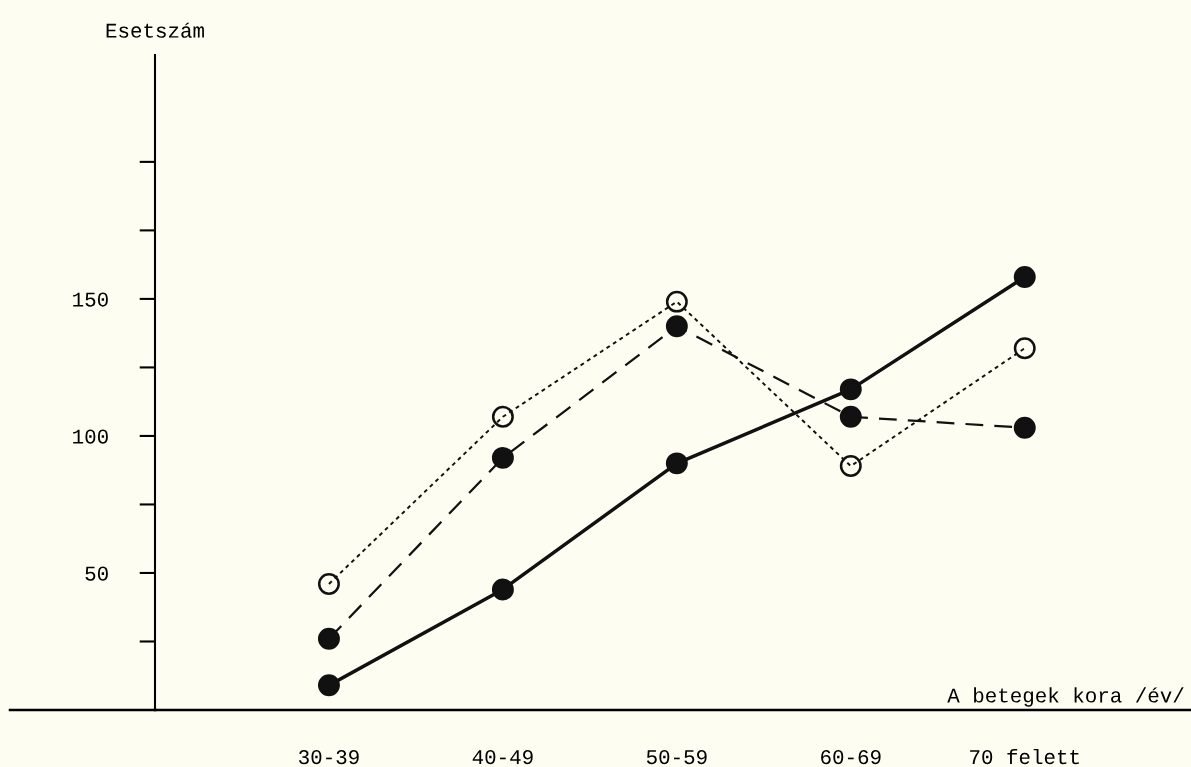 The image size is (1191, 767). I want to click on x-tick-label: 70 felett, so click(1024, 756).